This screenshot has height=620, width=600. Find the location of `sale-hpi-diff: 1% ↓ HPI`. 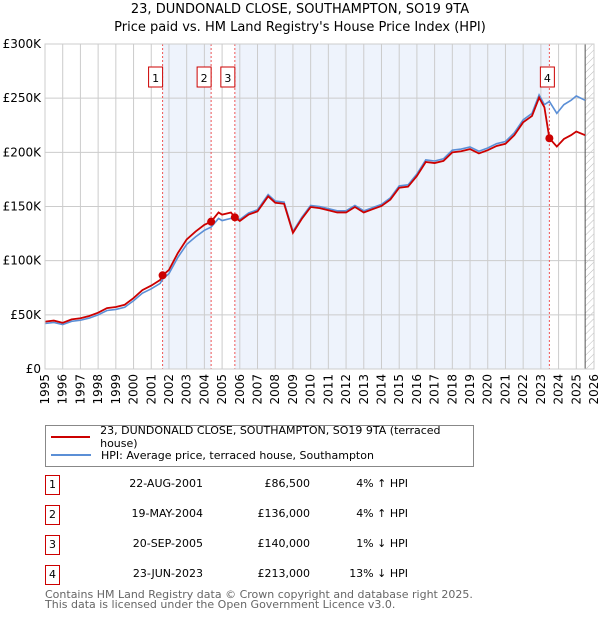

sale-hpi-diff: 1% ↓ HPI is located at coordinates (382, 543).